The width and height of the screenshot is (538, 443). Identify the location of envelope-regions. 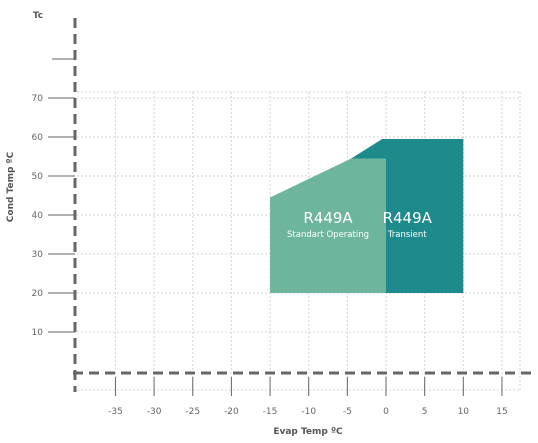
(367, 216).